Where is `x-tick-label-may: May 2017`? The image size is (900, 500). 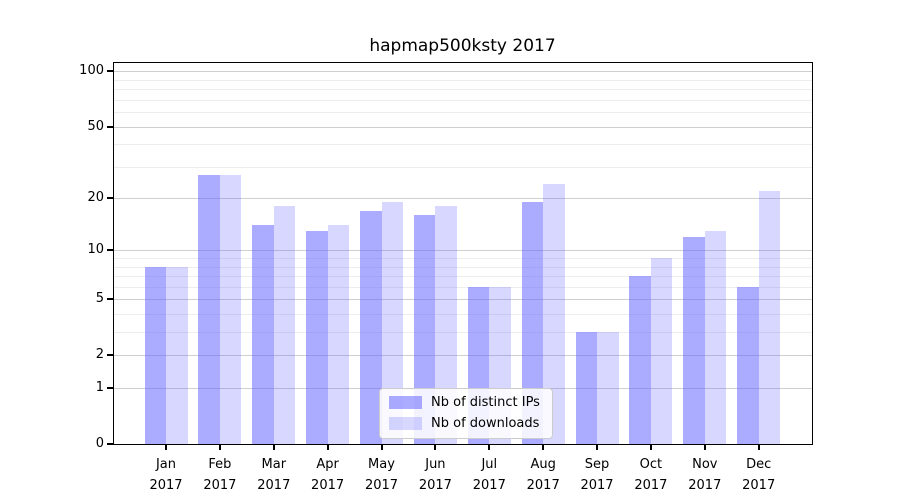
x-tick-label-may: May 2017 is located at coordinates (381, 475).